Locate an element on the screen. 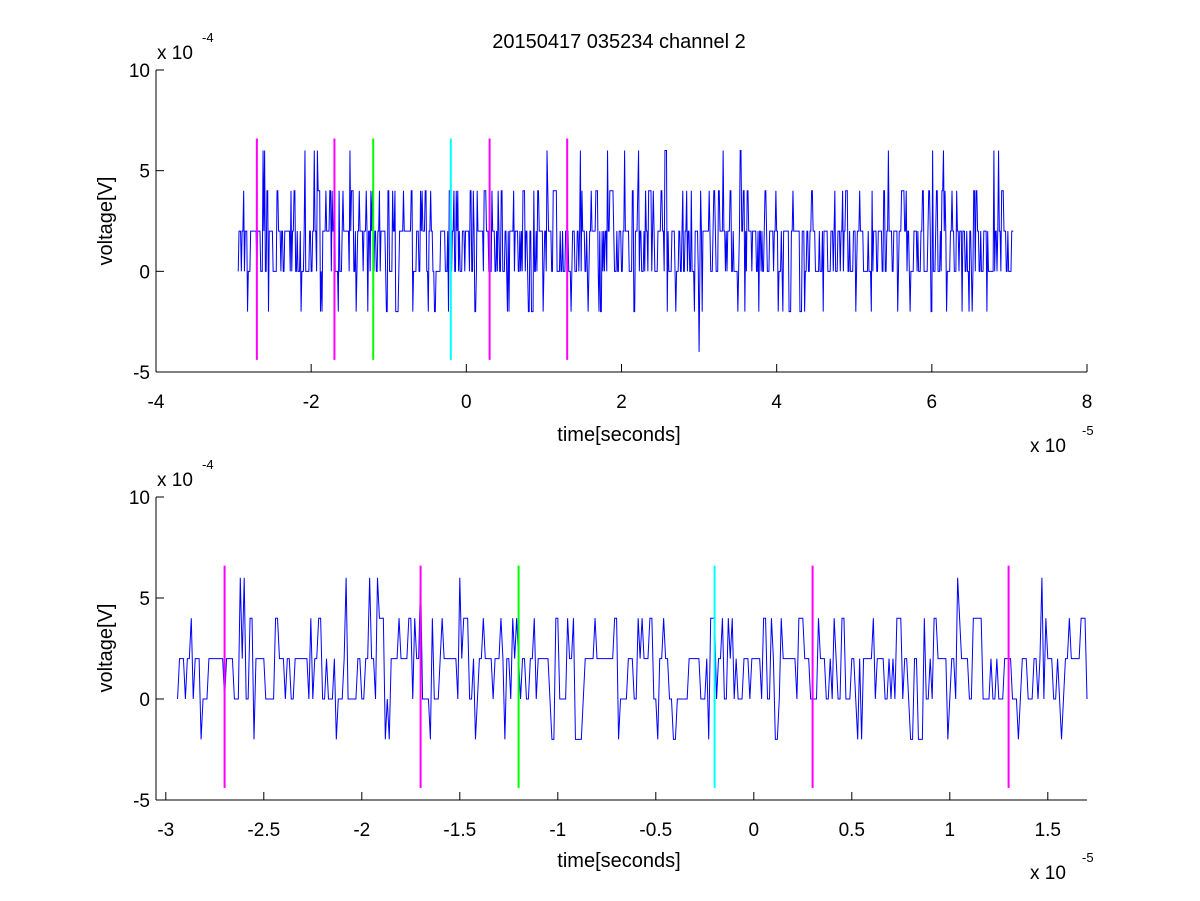  bottom-x-tick-label: 1.5 is located at coordinates (1048, 830).